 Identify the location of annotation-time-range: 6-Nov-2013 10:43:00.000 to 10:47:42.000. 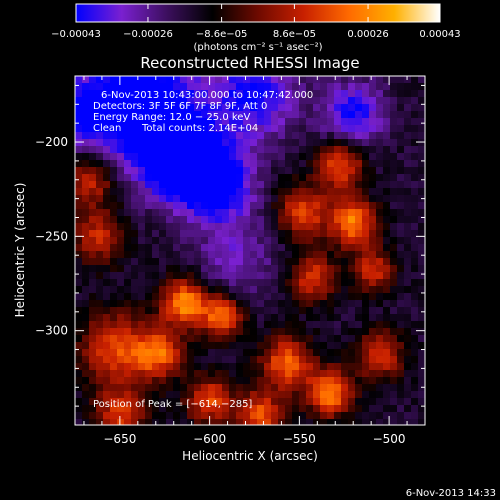
(207, 95).